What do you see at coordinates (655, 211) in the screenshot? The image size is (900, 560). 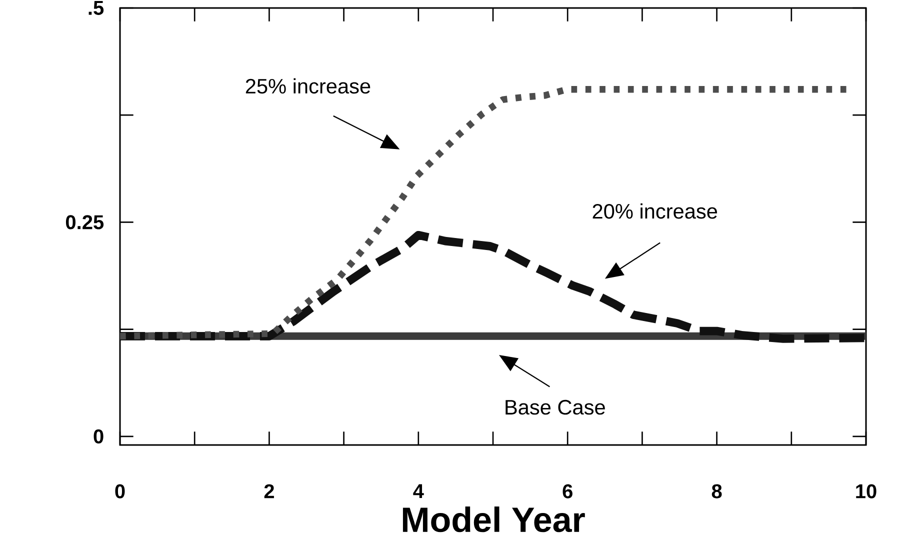 I see `annotation: 20% increase` at bounding box center [655, 211].